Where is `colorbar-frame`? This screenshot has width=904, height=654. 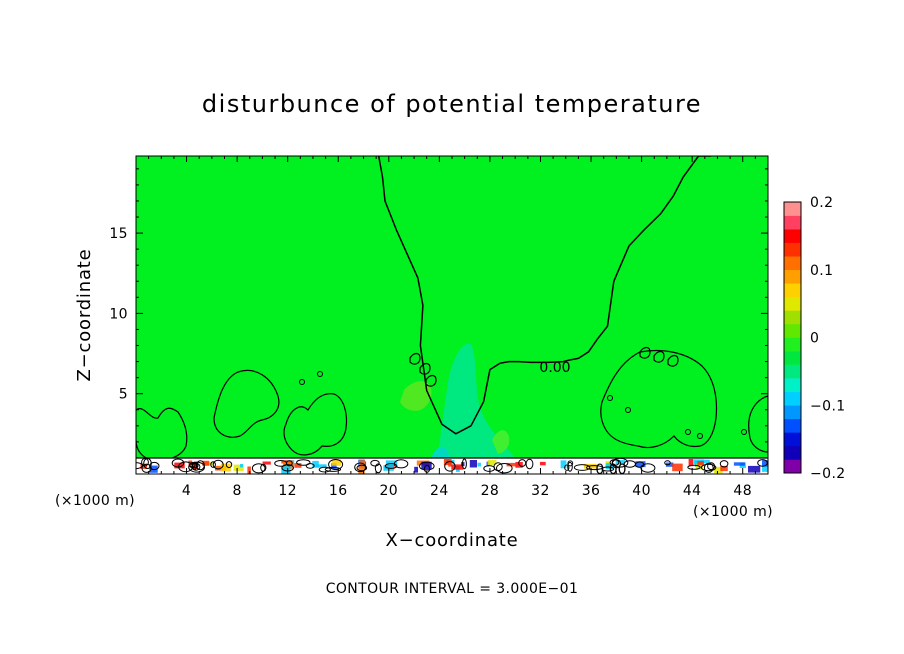 colorbar-frame is located at coordinates (792, 337).